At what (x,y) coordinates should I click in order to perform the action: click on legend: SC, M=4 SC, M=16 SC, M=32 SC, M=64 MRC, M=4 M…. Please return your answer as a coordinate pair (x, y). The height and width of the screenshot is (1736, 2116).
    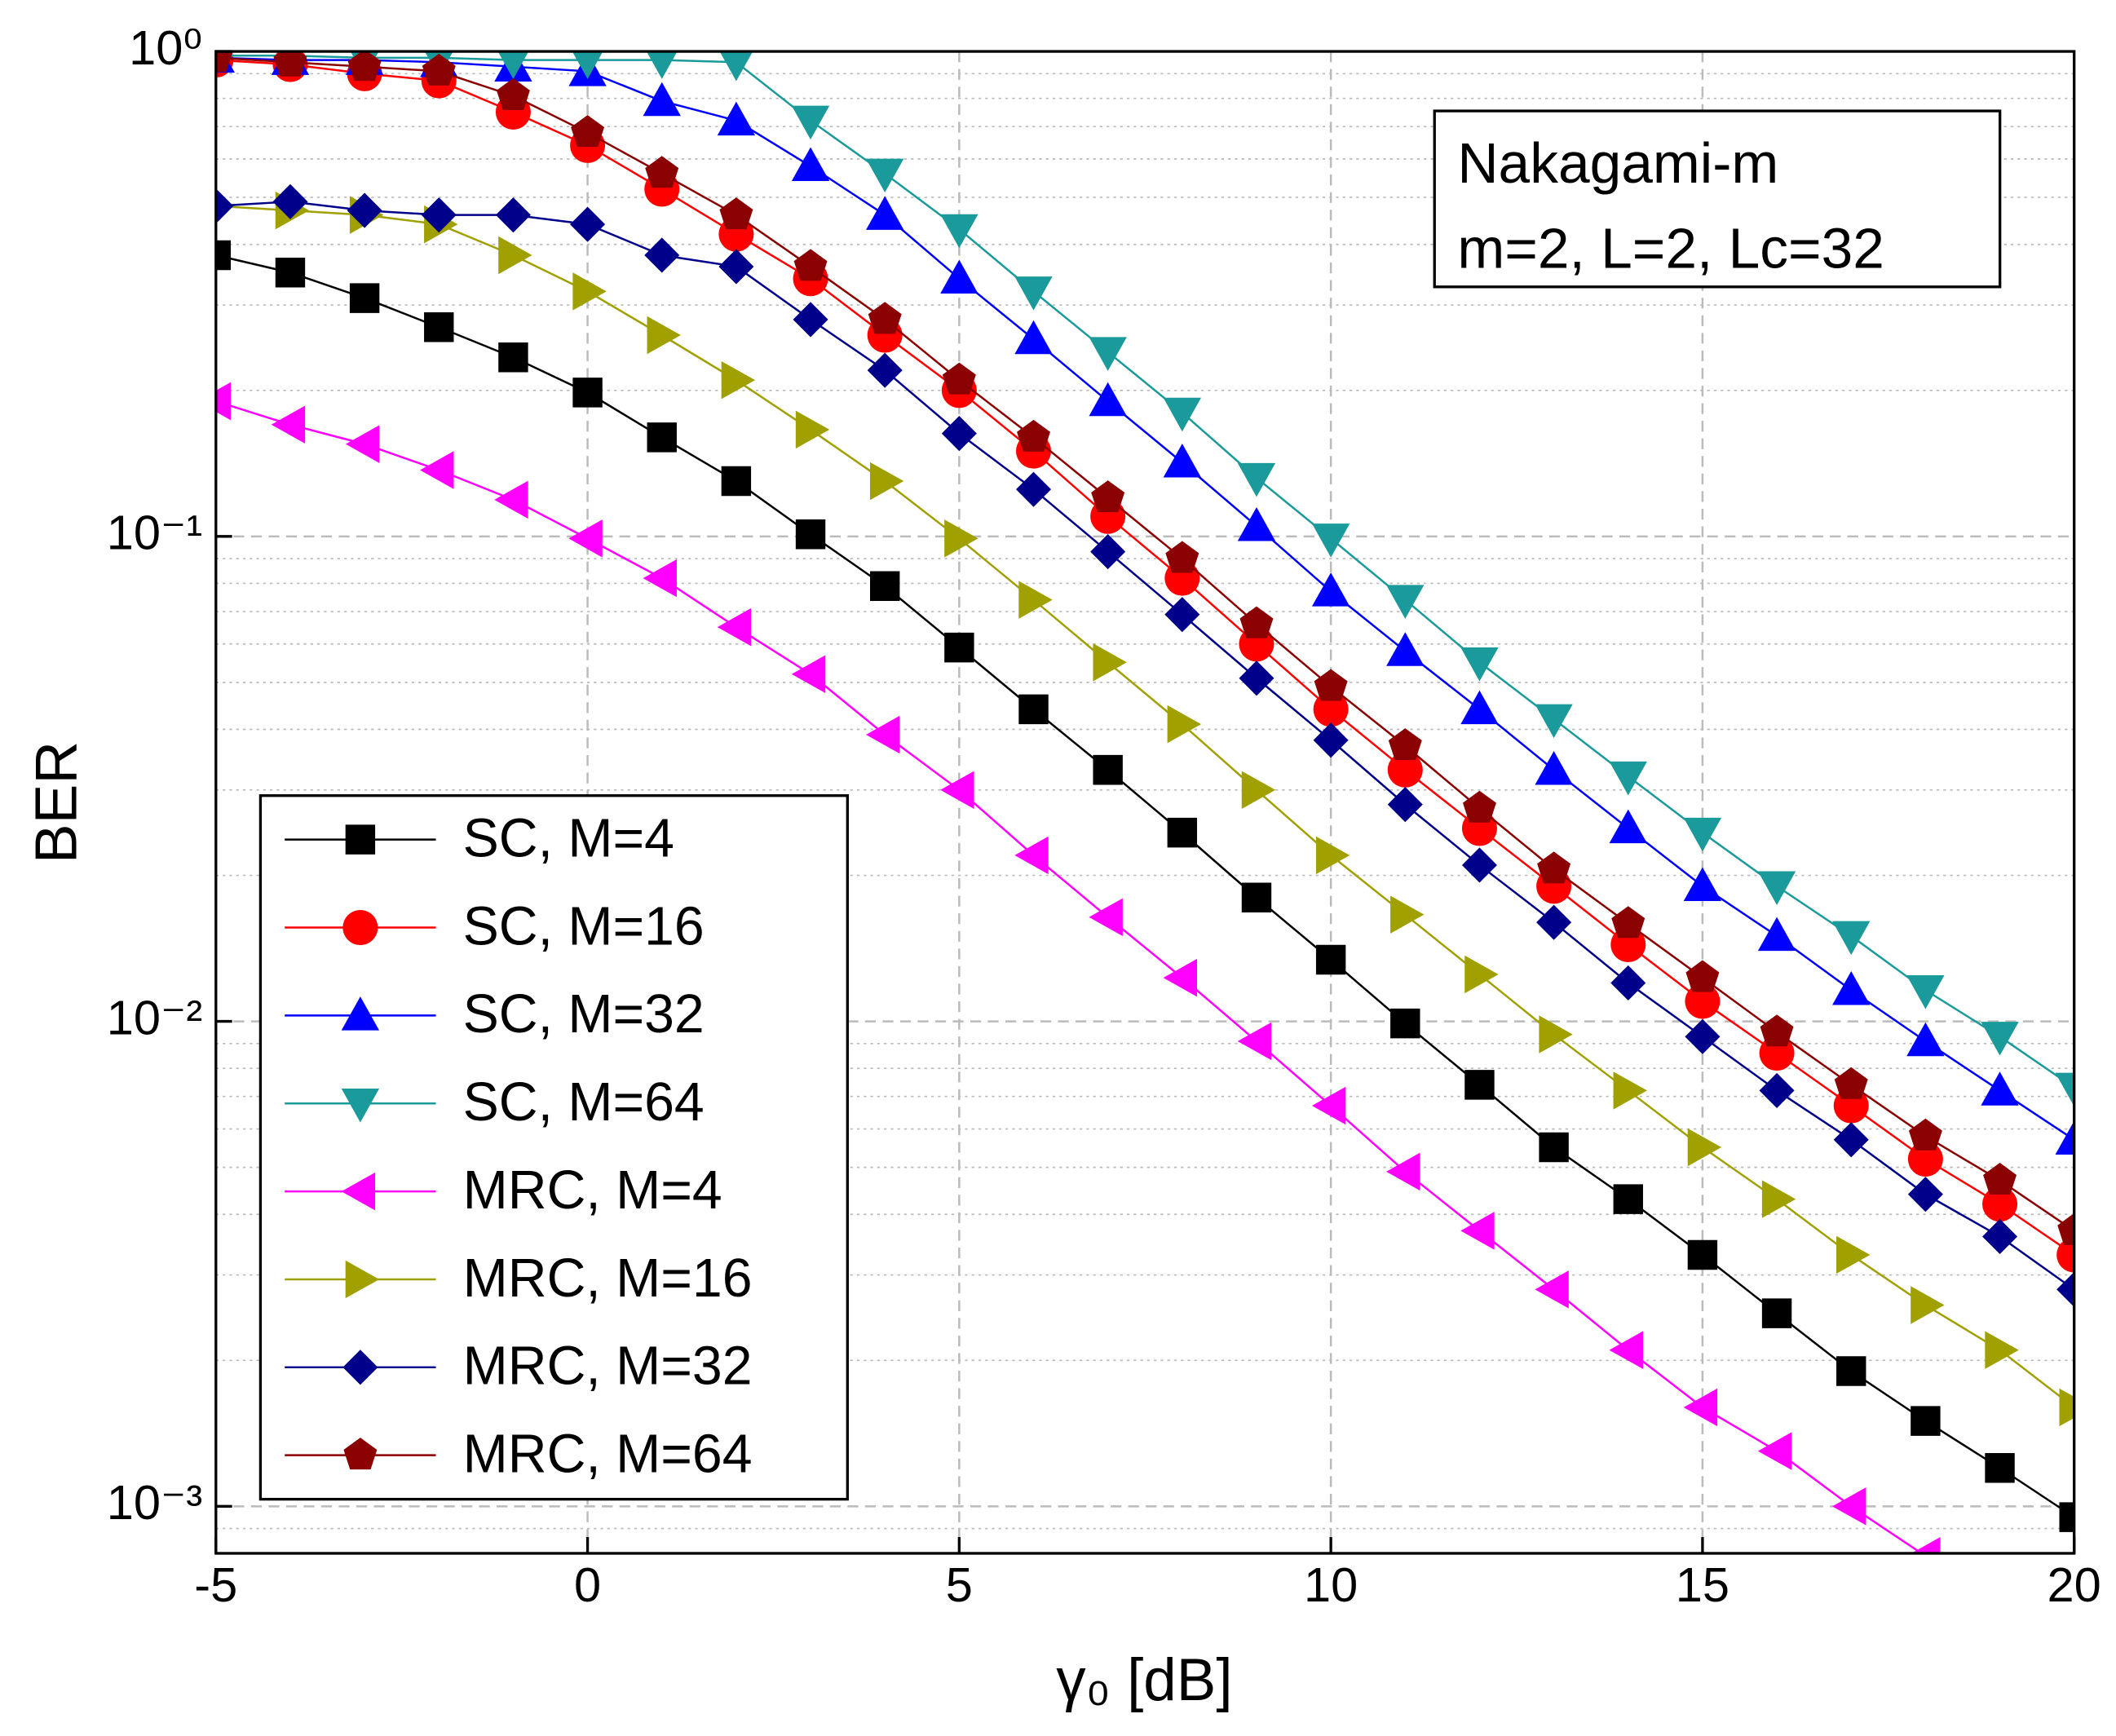
    Looking at the image, I should click on (553, 1147).